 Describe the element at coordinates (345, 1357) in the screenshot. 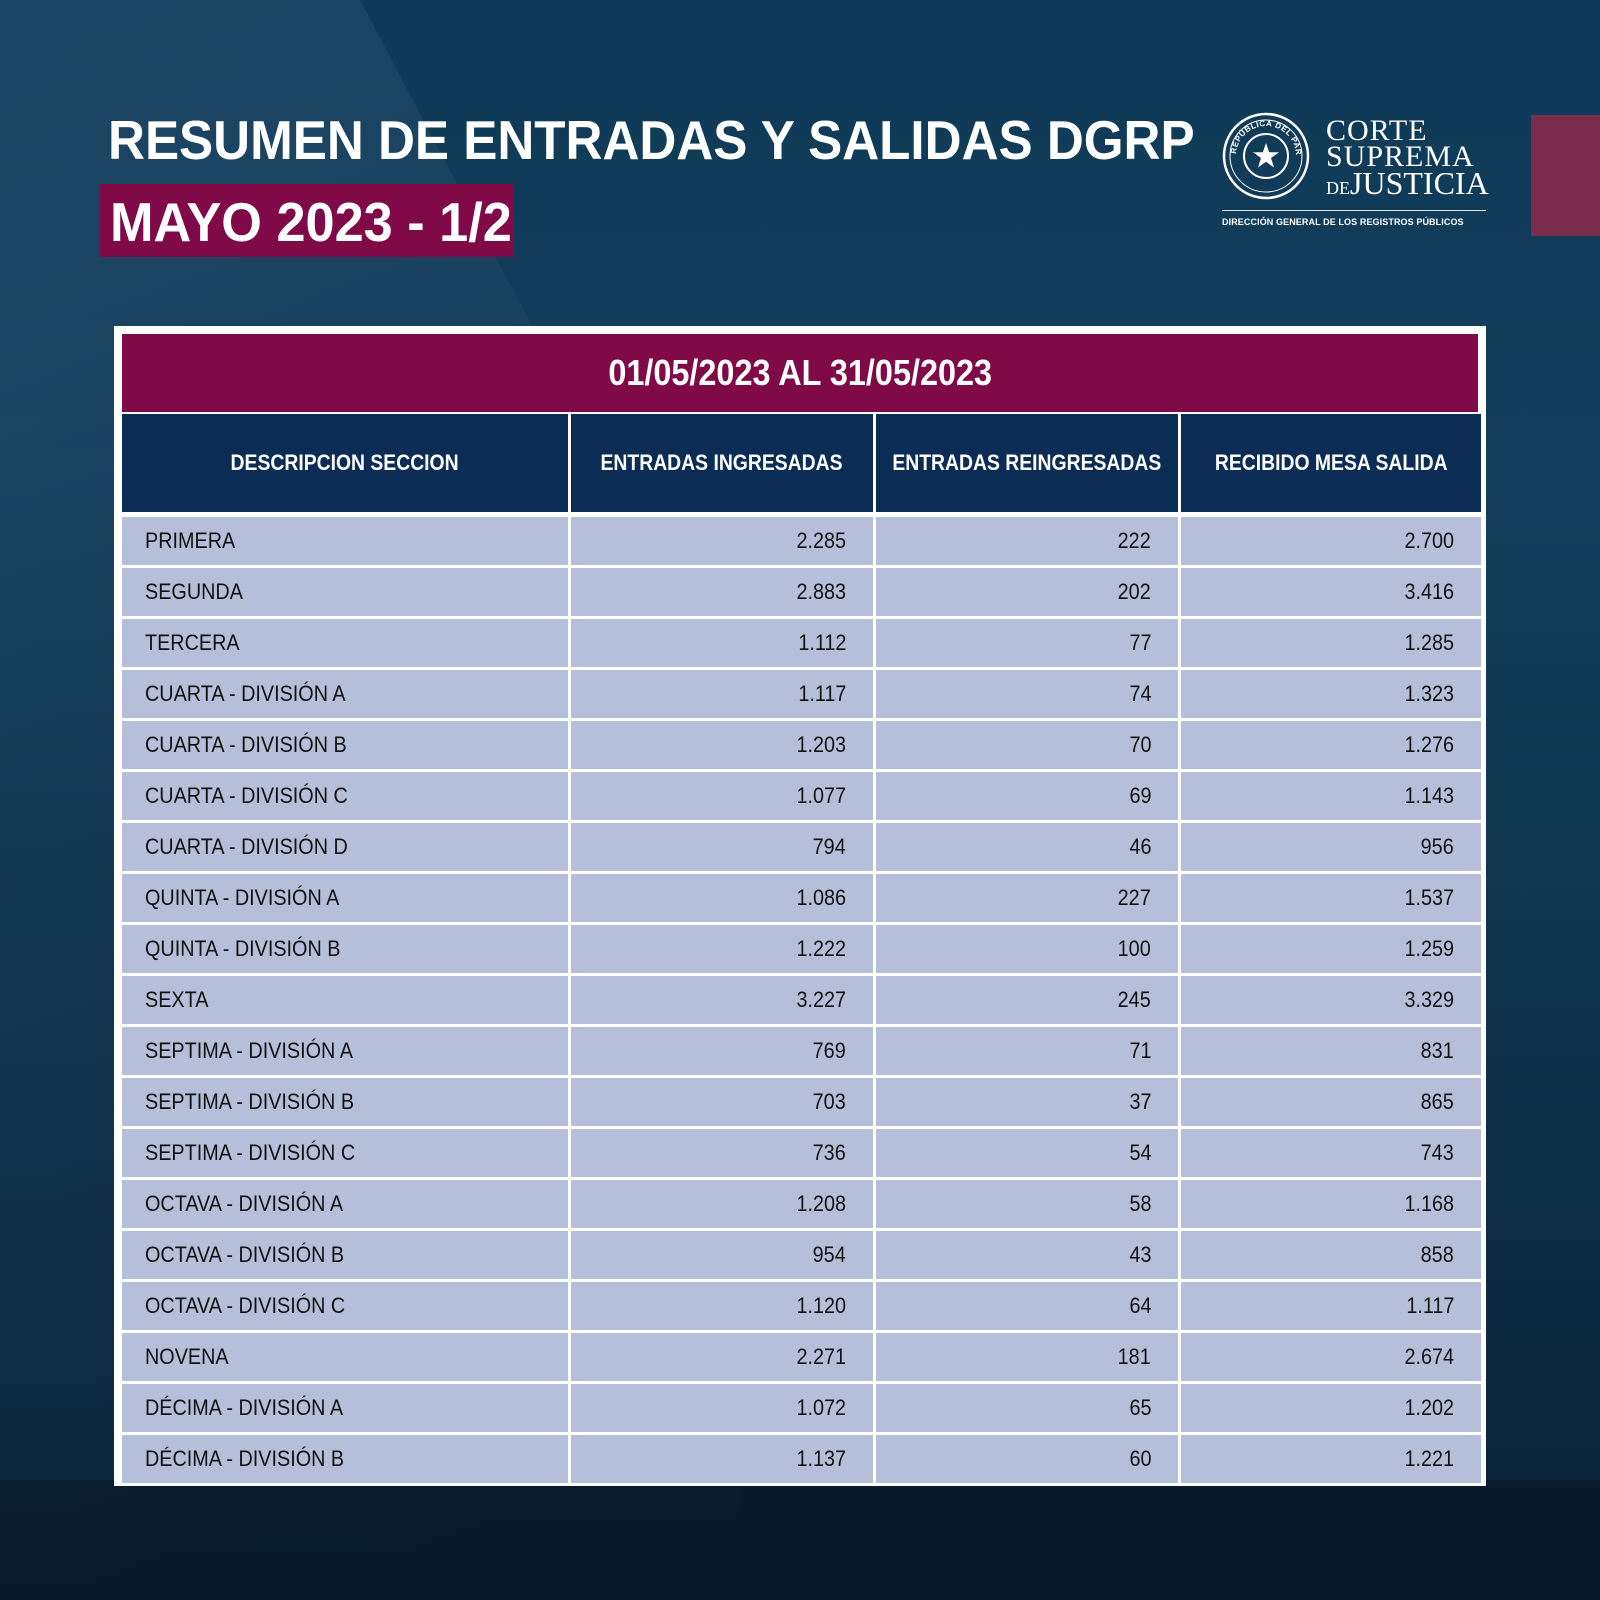

I see `descripcion-cell: NOVENA` at that location.